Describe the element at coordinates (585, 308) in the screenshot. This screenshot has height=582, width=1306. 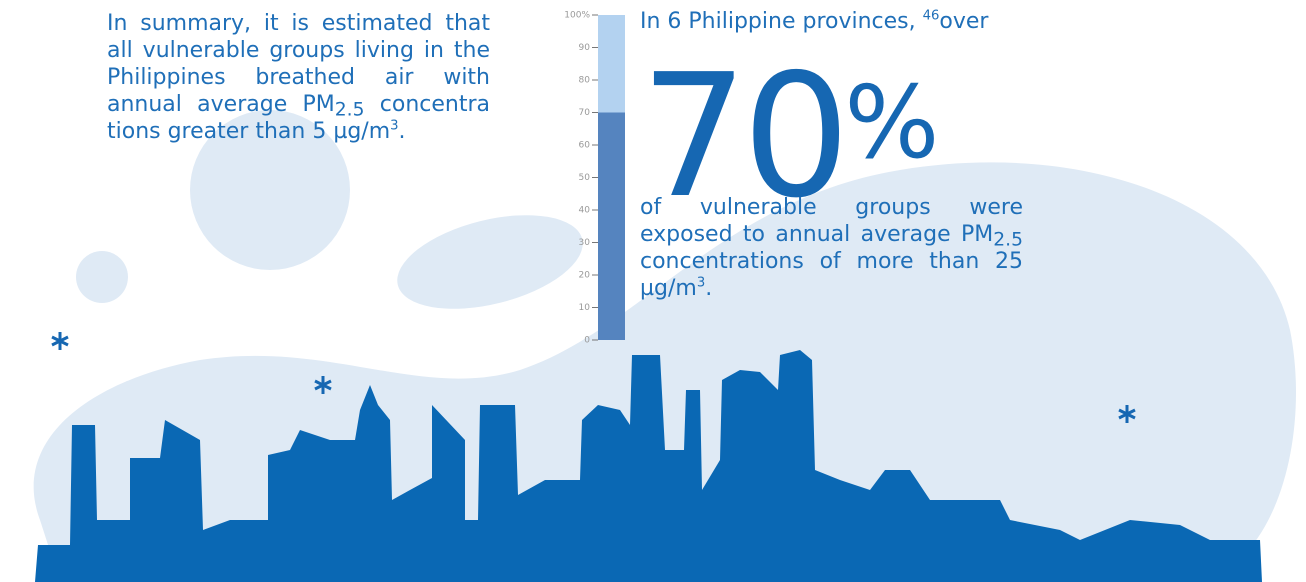
I see `tick-label: 10` at that location.